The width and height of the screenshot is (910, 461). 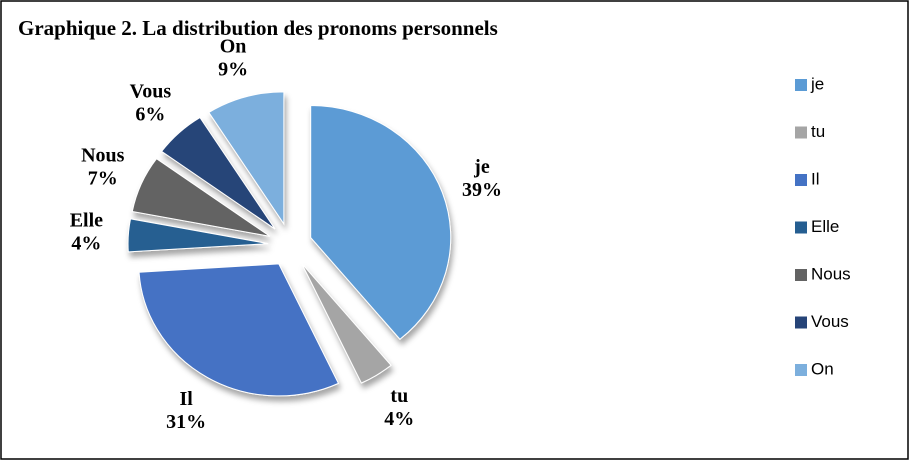 I want to click on slice-value-label: 9%, so click(x=233, y=70).